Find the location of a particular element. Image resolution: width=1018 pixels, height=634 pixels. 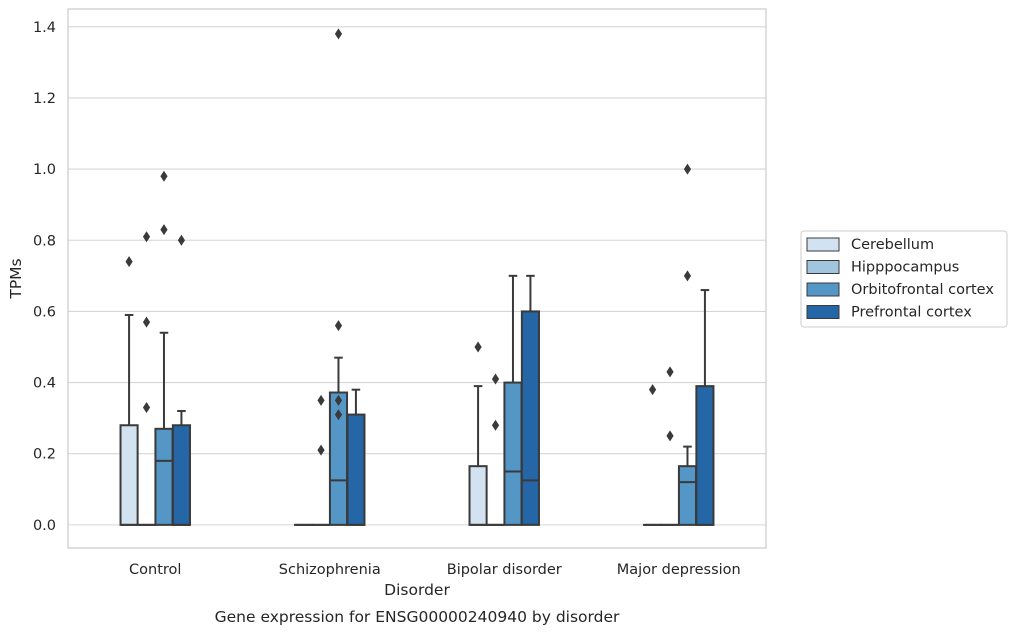

y-tick-label: 0.2 is located at coordinates (44, 455).